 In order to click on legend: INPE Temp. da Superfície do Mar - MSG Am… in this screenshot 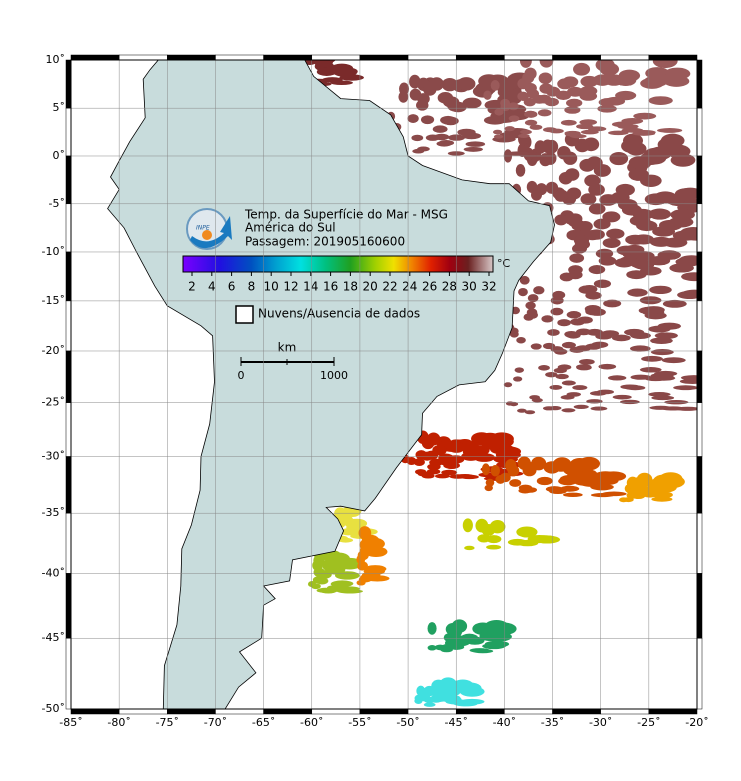, I will do `click(346, 295)`.